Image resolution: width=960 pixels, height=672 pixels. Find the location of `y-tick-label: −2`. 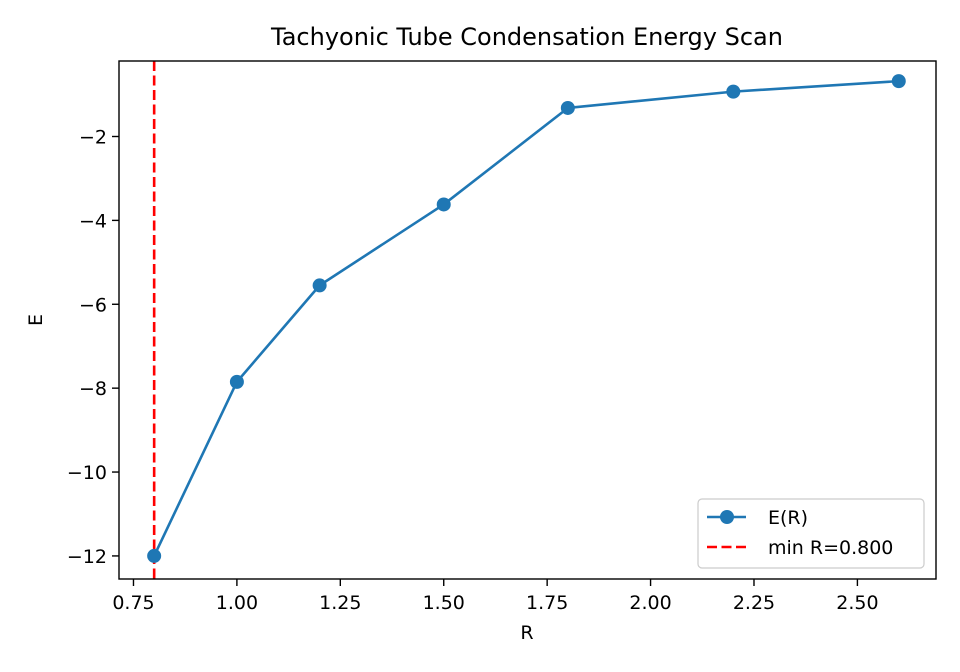

y-tick-label: −2 is located at coordinates (93, 137).